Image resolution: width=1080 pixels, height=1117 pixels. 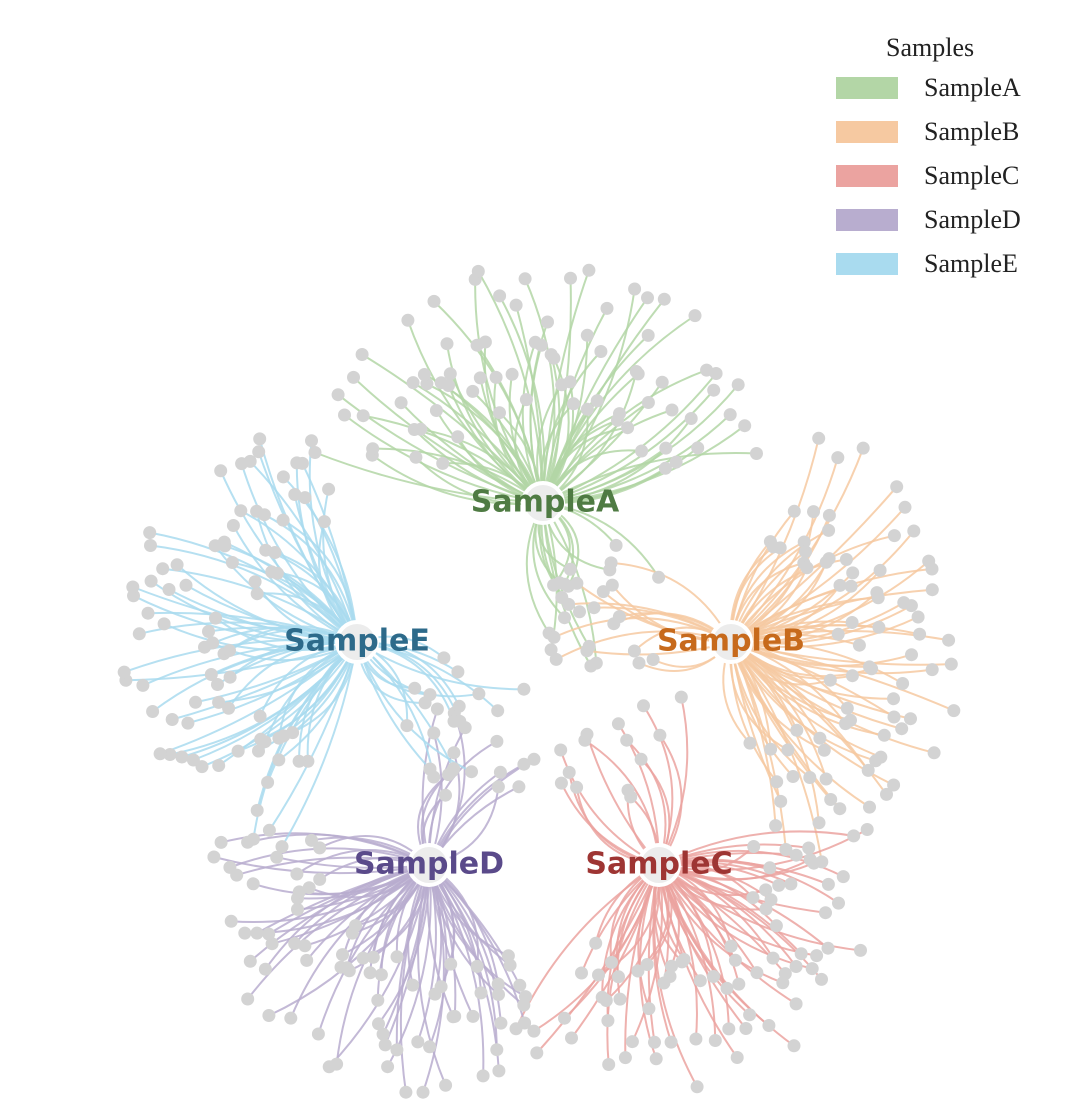 What do you see at coordinates (731, 642) in the screenshot?
I see `hub-node` at bounding box center [731, 642].